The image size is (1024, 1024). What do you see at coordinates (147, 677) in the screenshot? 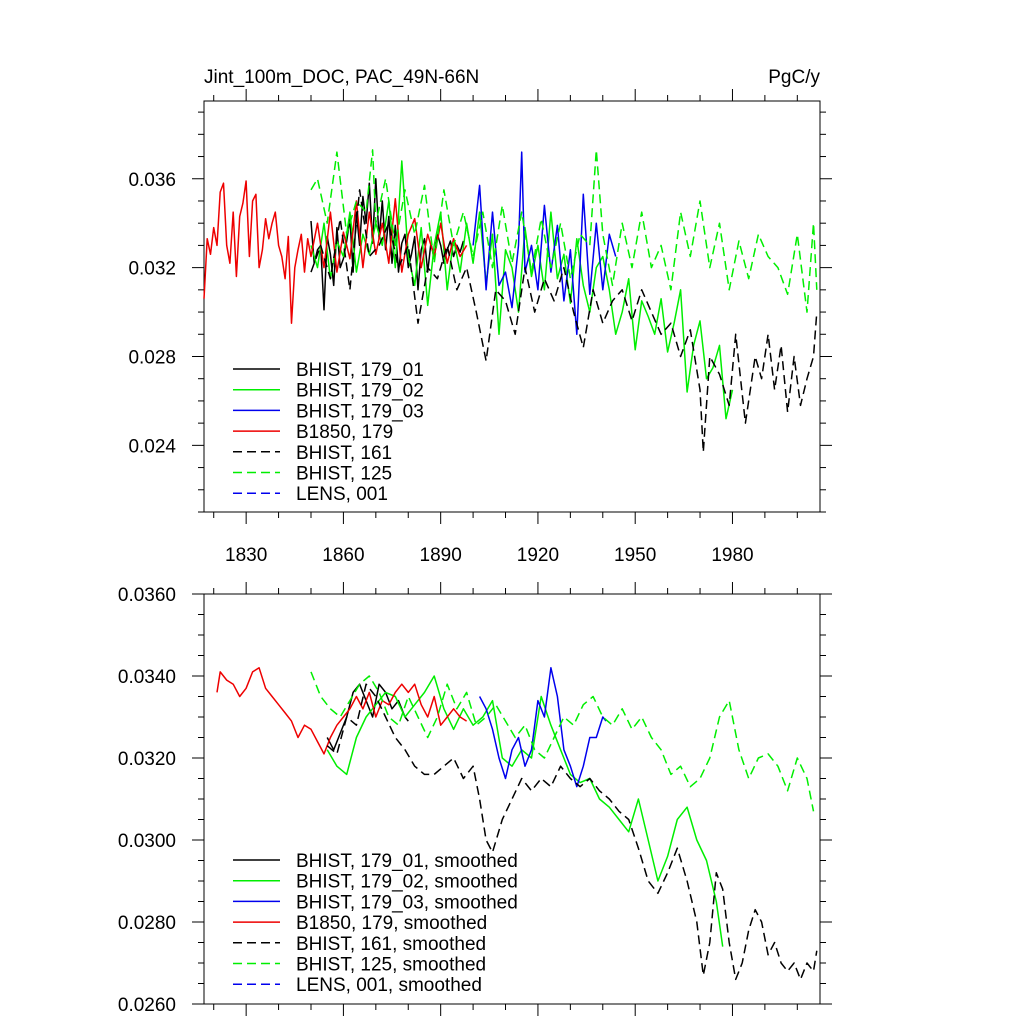
I see `y-tick-label: 0.0340` at bounding box center [147, 677].